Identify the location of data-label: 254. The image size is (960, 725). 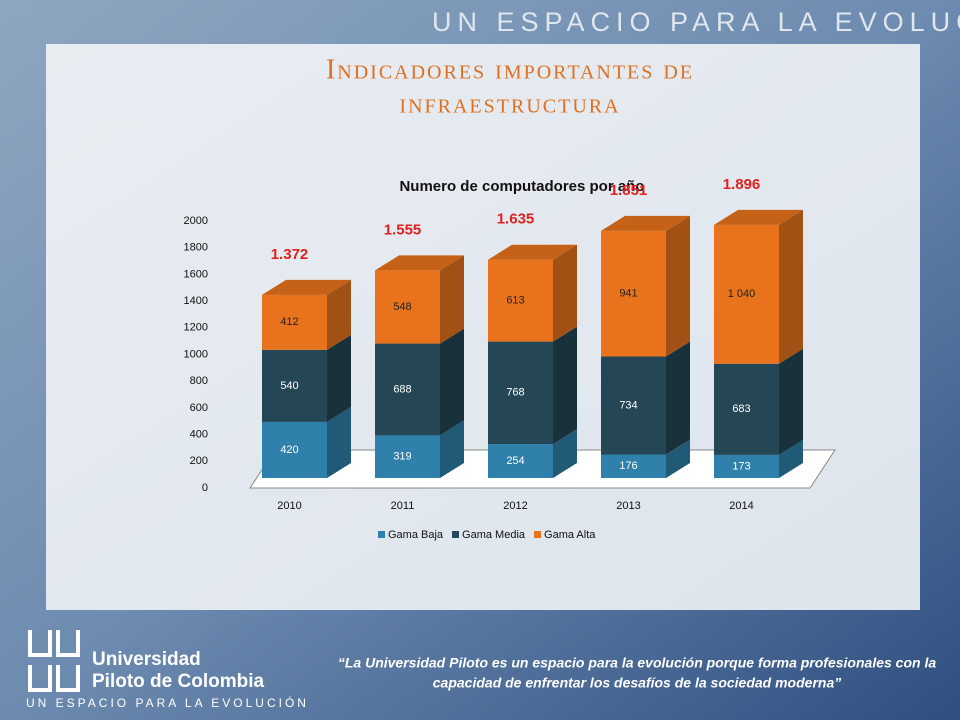
(515, 461).